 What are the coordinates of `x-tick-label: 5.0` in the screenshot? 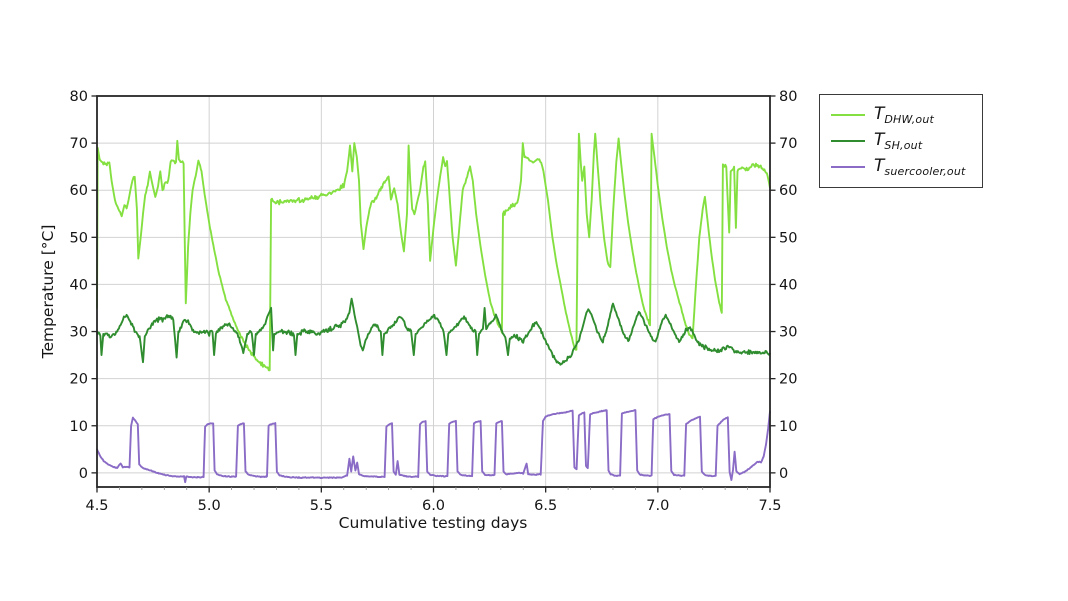 It's located at (209, 506).